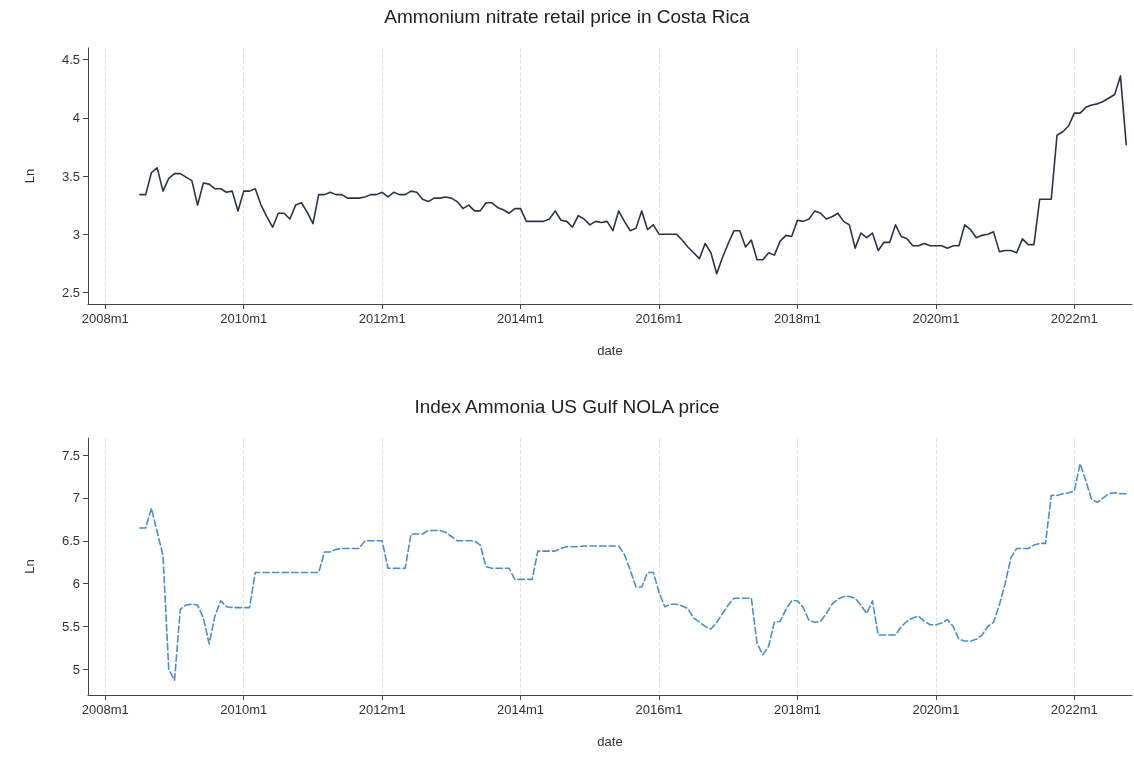 Image resolution: width=1134 pixels, height=781 pixels. I want to click on y-tick-label: 4, so click(76, 118).